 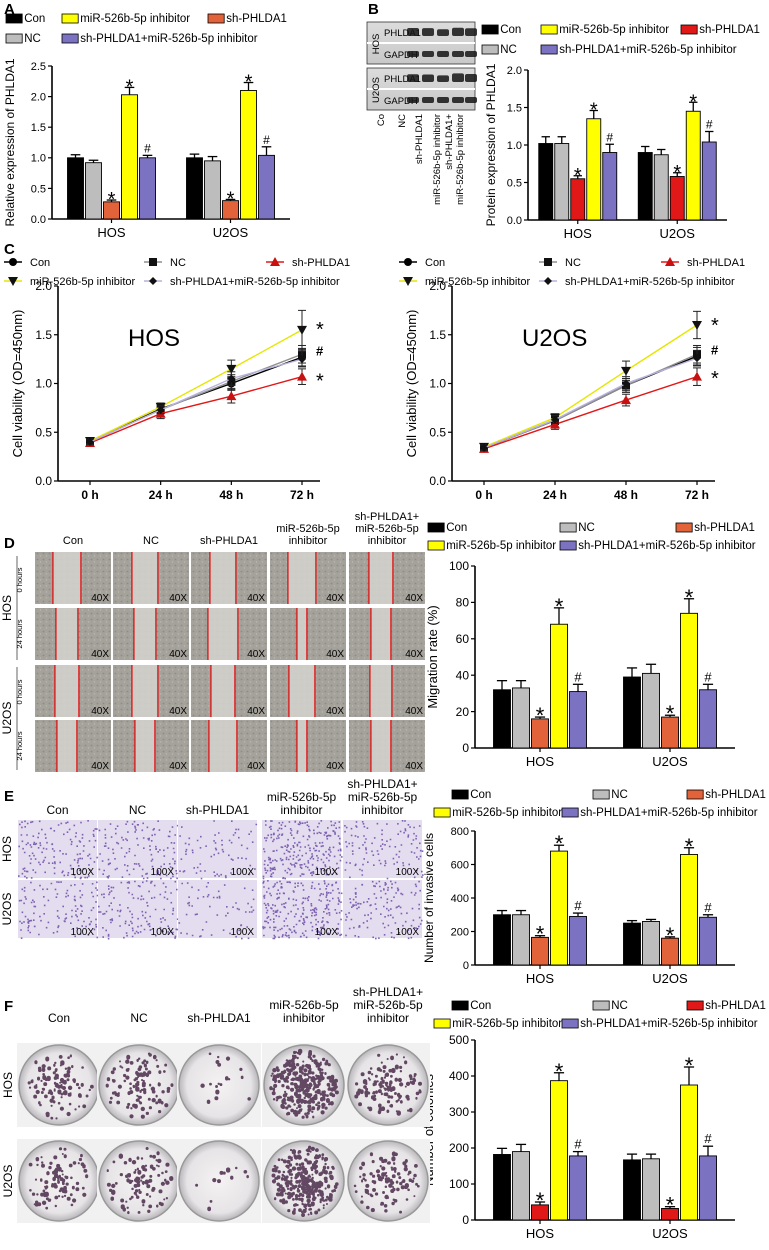 What do you see at coordinates (248, 155) in the screenshot?
I see `bar-inhibitor-u2os` at bounding box center [248, 155].